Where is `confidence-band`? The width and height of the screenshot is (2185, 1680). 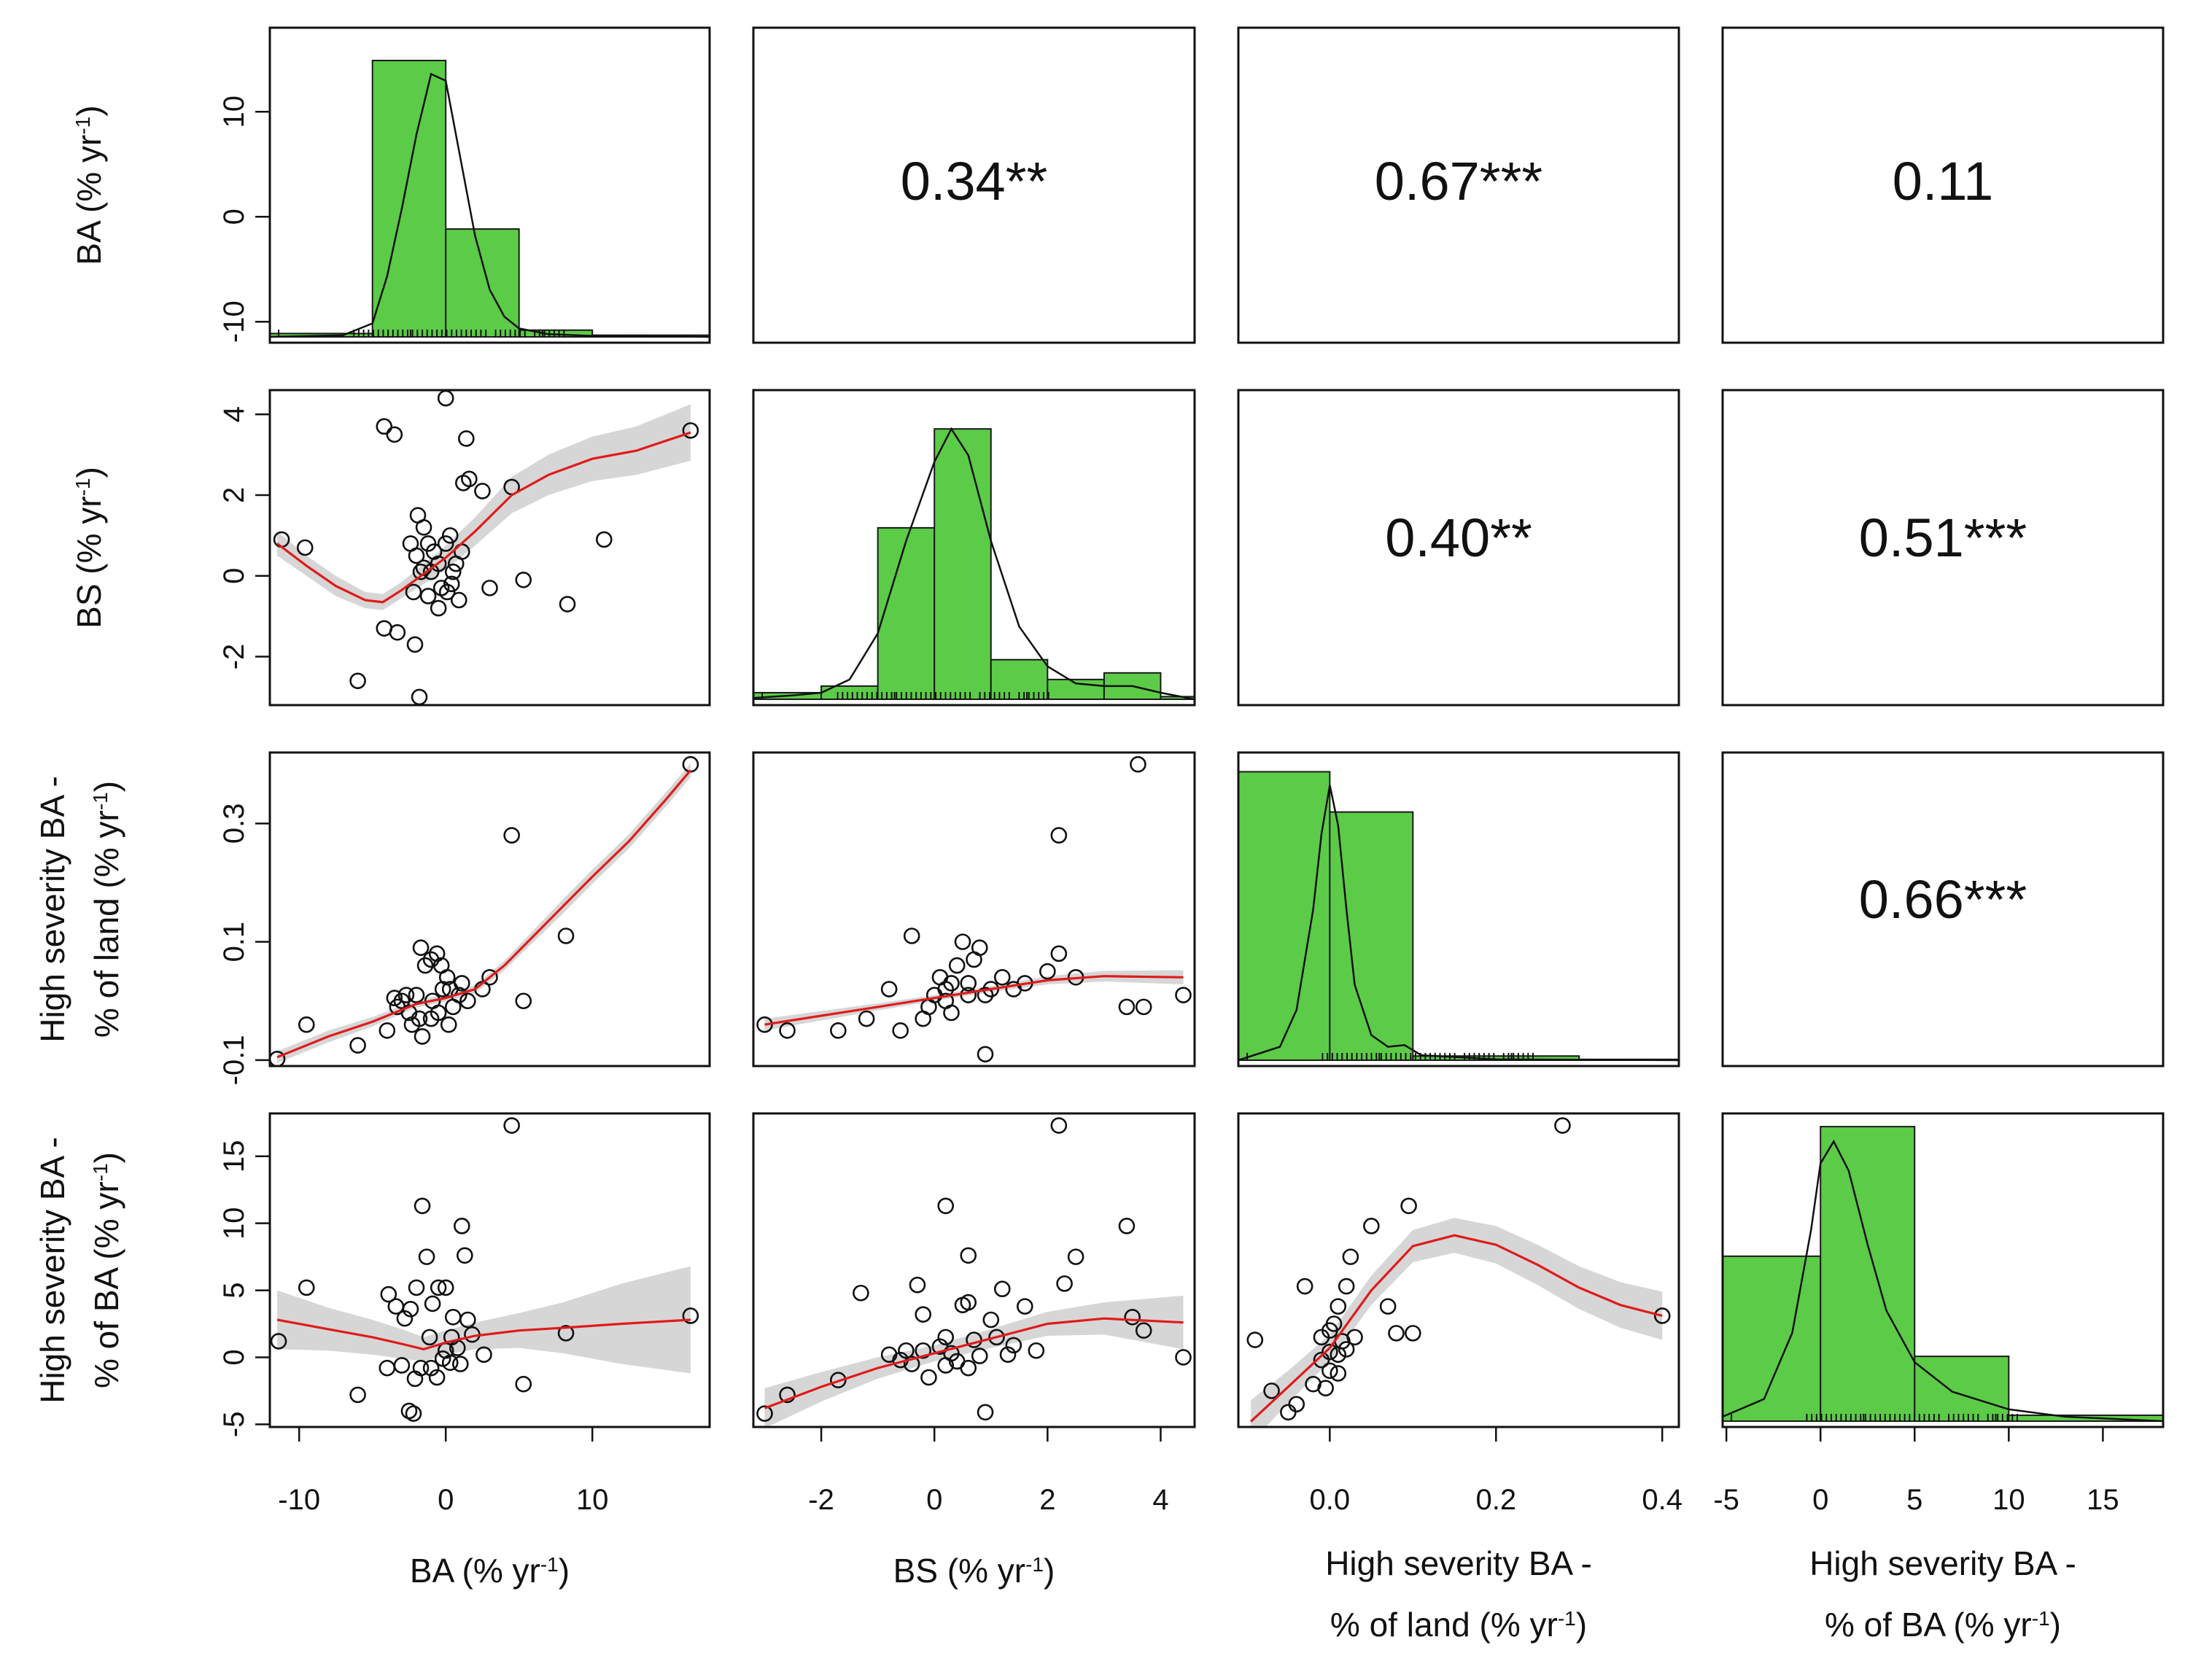
confidence-band is located at coordinates (1457, 1322).